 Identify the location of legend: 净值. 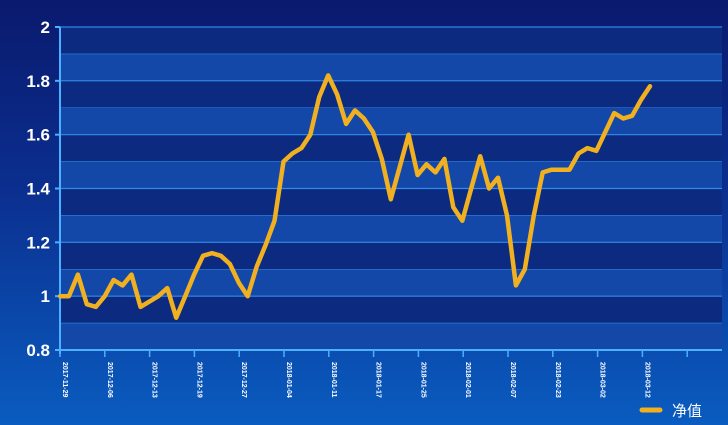
(670, 411).